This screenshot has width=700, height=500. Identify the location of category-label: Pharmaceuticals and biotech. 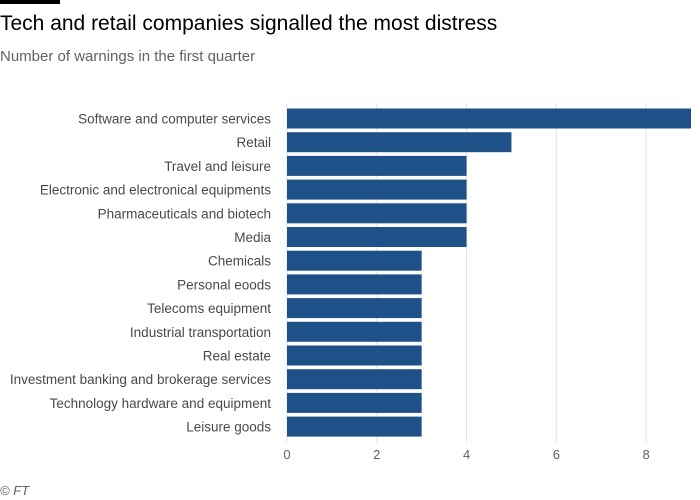
(184, 213).